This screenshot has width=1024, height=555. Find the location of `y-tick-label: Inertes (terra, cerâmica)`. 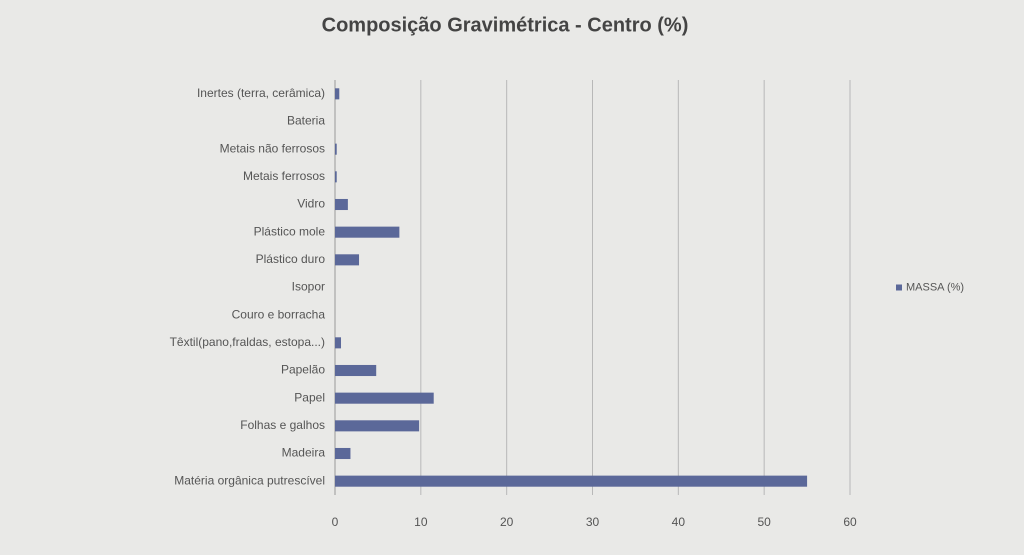

y-tick-label: Inertes (terra, cerâmica) is located at coordinates (261, 93).